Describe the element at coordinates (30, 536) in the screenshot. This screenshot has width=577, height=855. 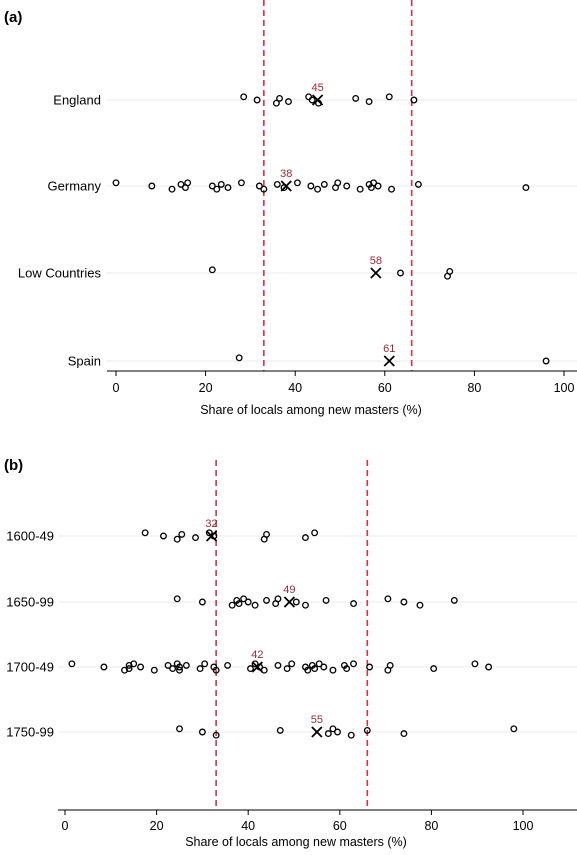
I see `row-label: 1600-49` at that location.